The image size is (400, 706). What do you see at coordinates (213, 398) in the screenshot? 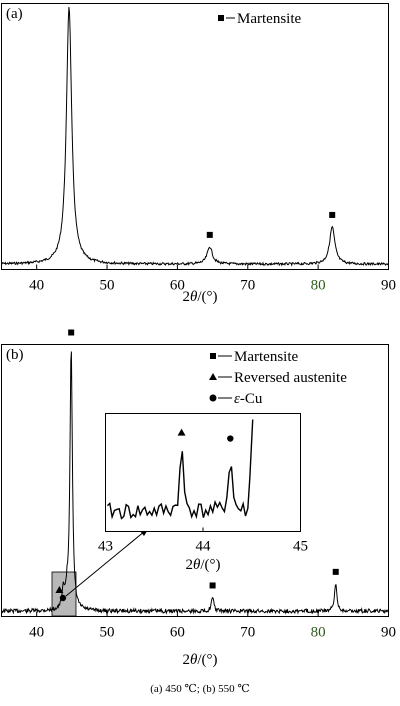
I see `legend-ecu-marker` at bounding box center [213, 398].